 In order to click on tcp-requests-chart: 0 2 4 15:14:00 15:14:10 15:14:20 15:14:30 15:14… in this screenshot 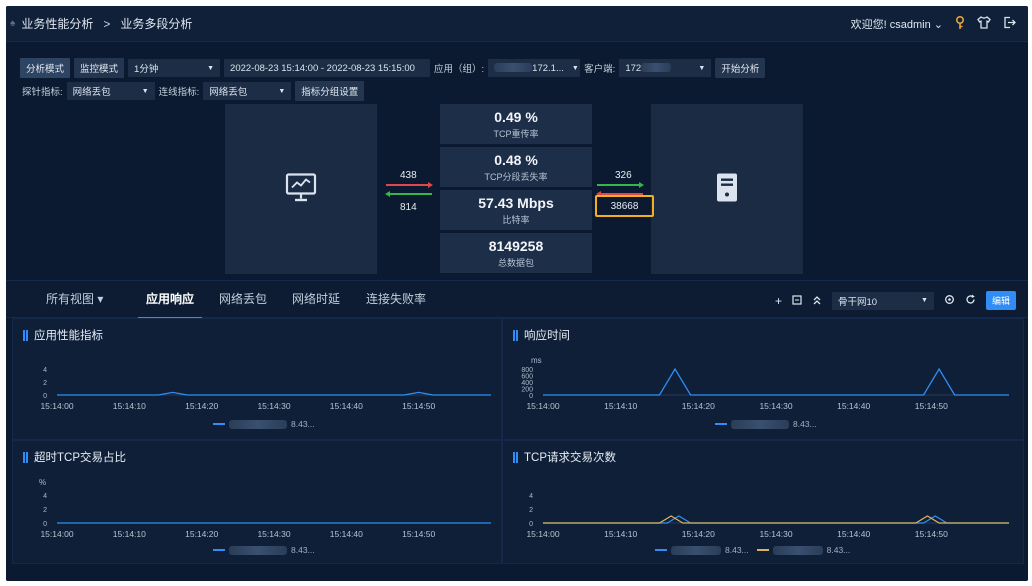, I will do `click(767, 516)`.